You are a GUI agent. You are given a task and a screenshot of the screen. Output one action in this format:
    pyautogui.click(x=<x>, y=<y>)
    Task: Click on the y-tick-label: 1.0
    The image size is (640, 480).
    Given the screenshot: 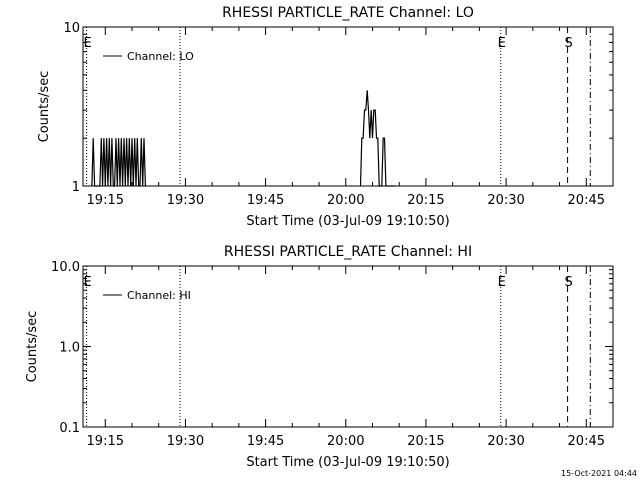 What is the action you would take?
    pyautogui.click(x=69, y=348)
    